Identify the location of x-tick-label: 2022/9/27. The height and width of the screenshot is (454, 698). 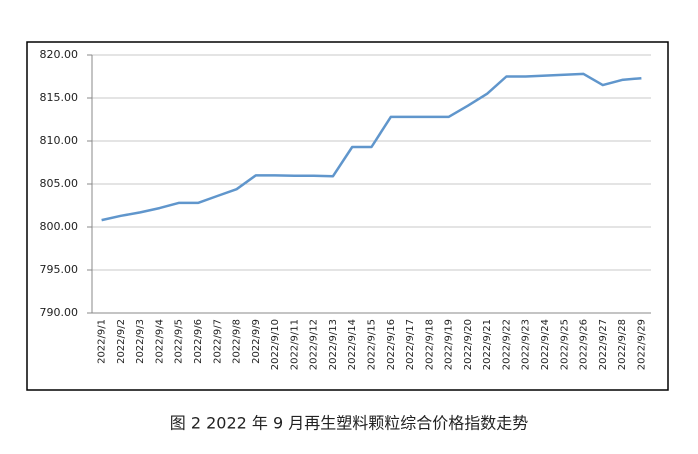
(603, 344).